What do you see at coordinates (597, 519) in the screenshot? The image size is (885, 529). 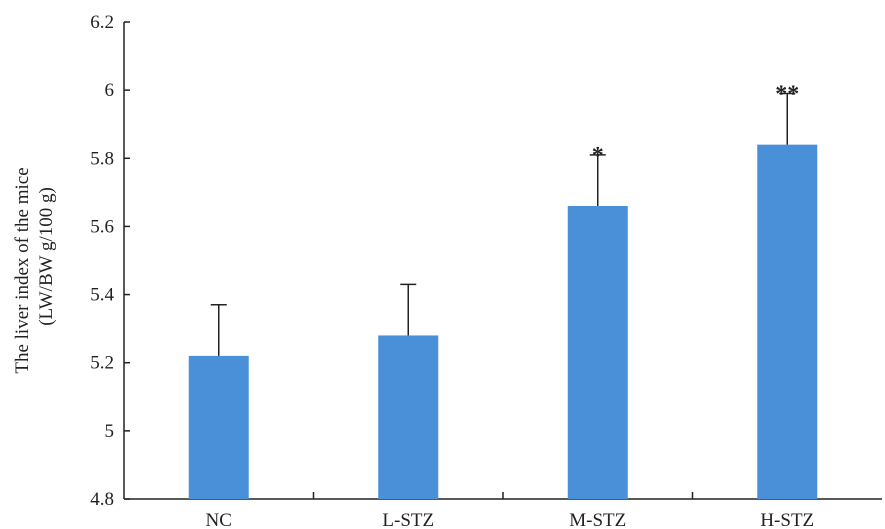 I see `x-category-label: M-STZ` at bounding box center [597, 519].